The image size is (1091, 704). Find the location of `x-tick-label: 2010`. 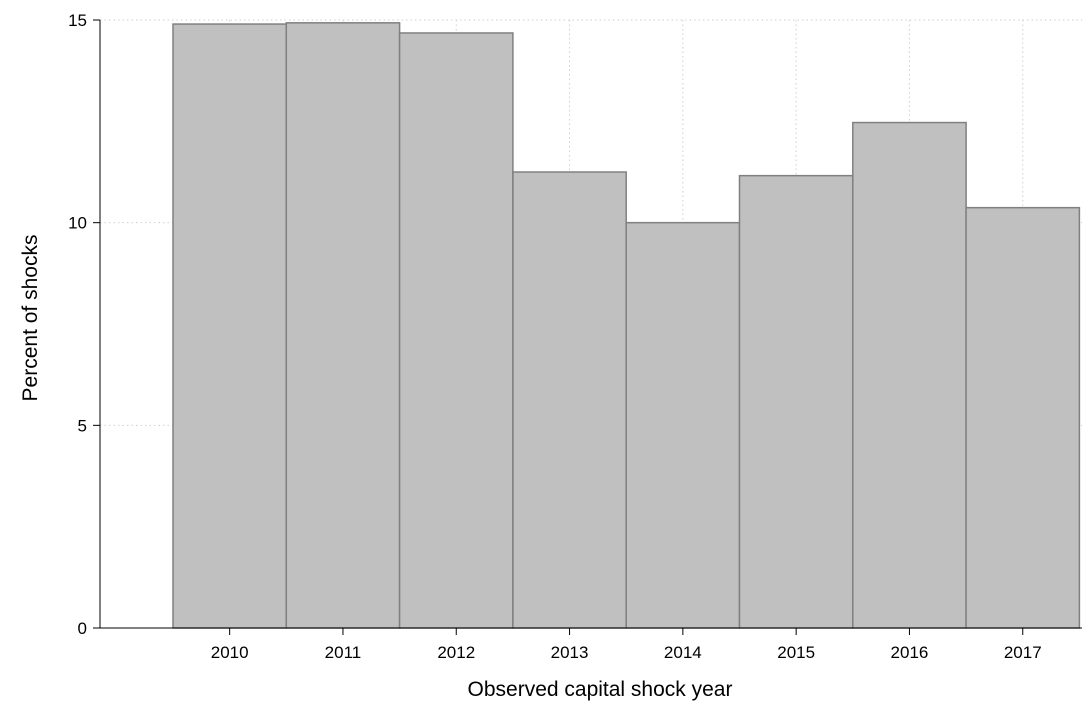

x-tick-label: 2010 is located at coordinates (230, 652).